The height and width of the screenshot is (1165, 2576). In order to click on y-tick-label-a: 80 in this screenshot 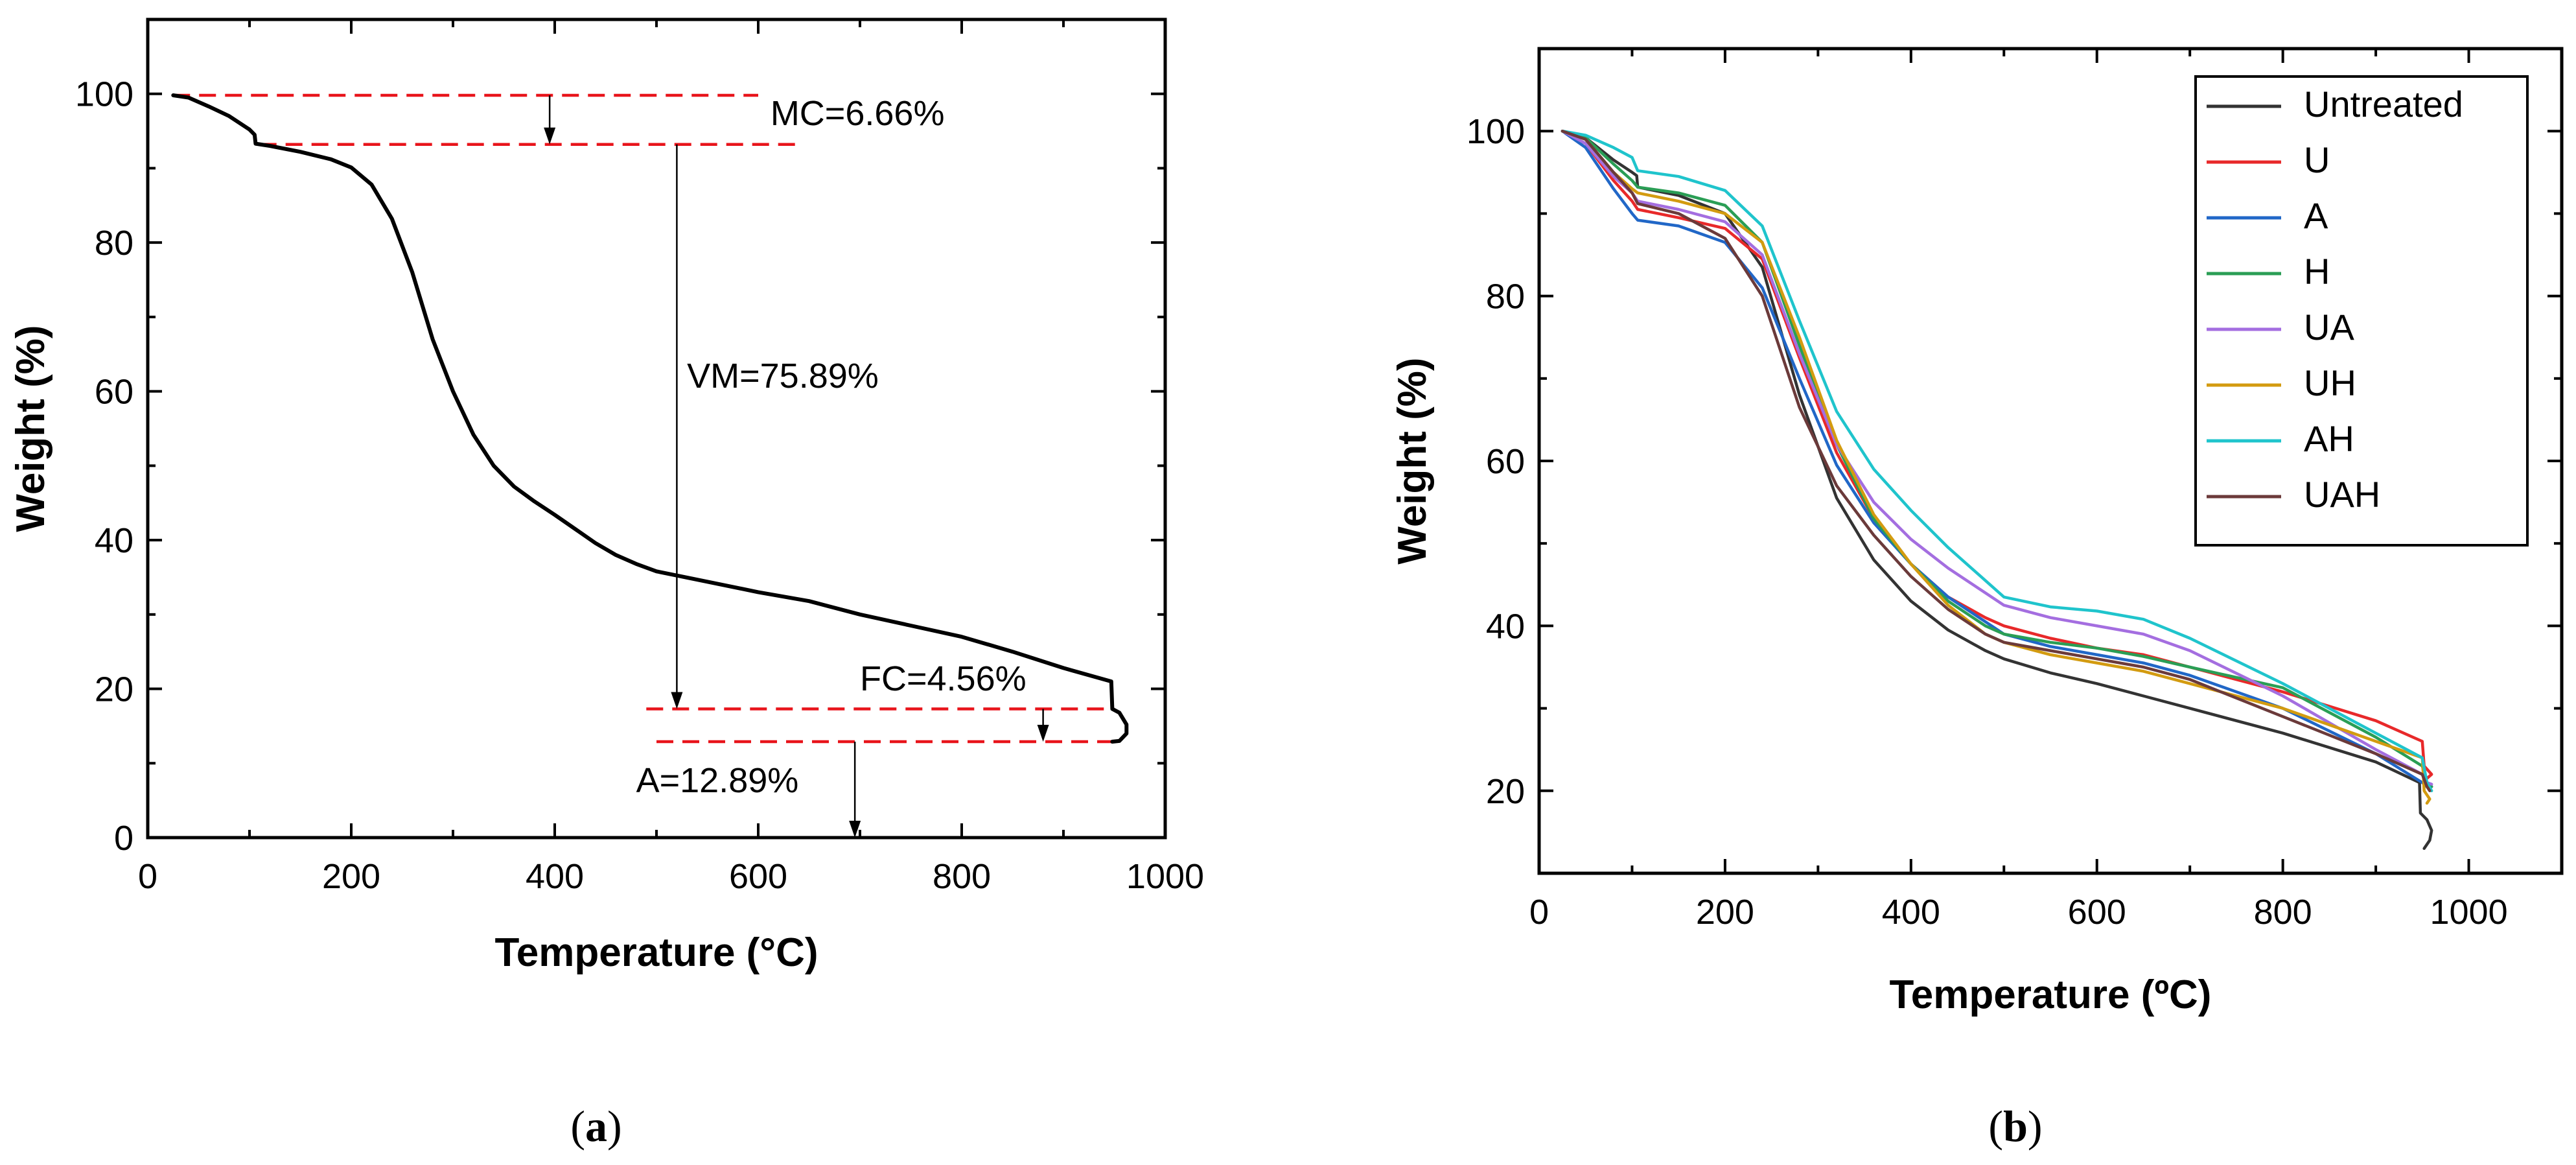, I will do `click(114, 243)`.